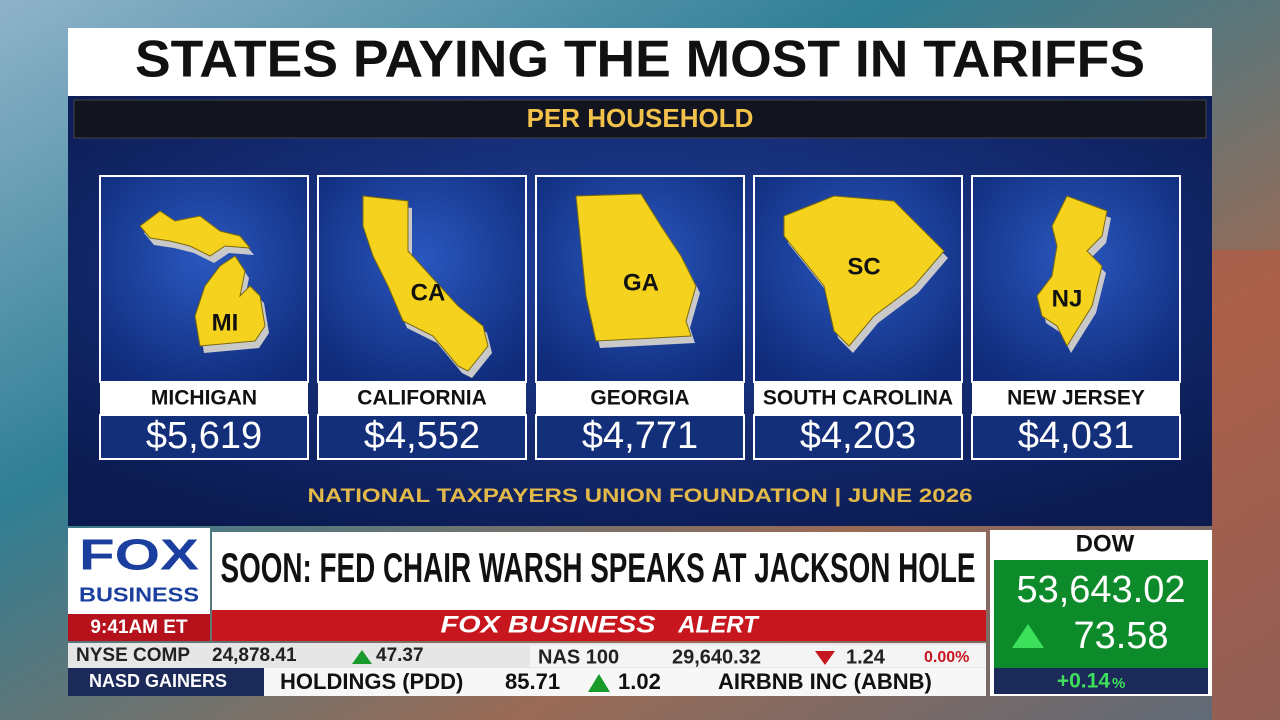 This screenshot has height=720, width=1280. I want to click on ticker-symbol: HOLDINGS (PDD), so click(371, 681).